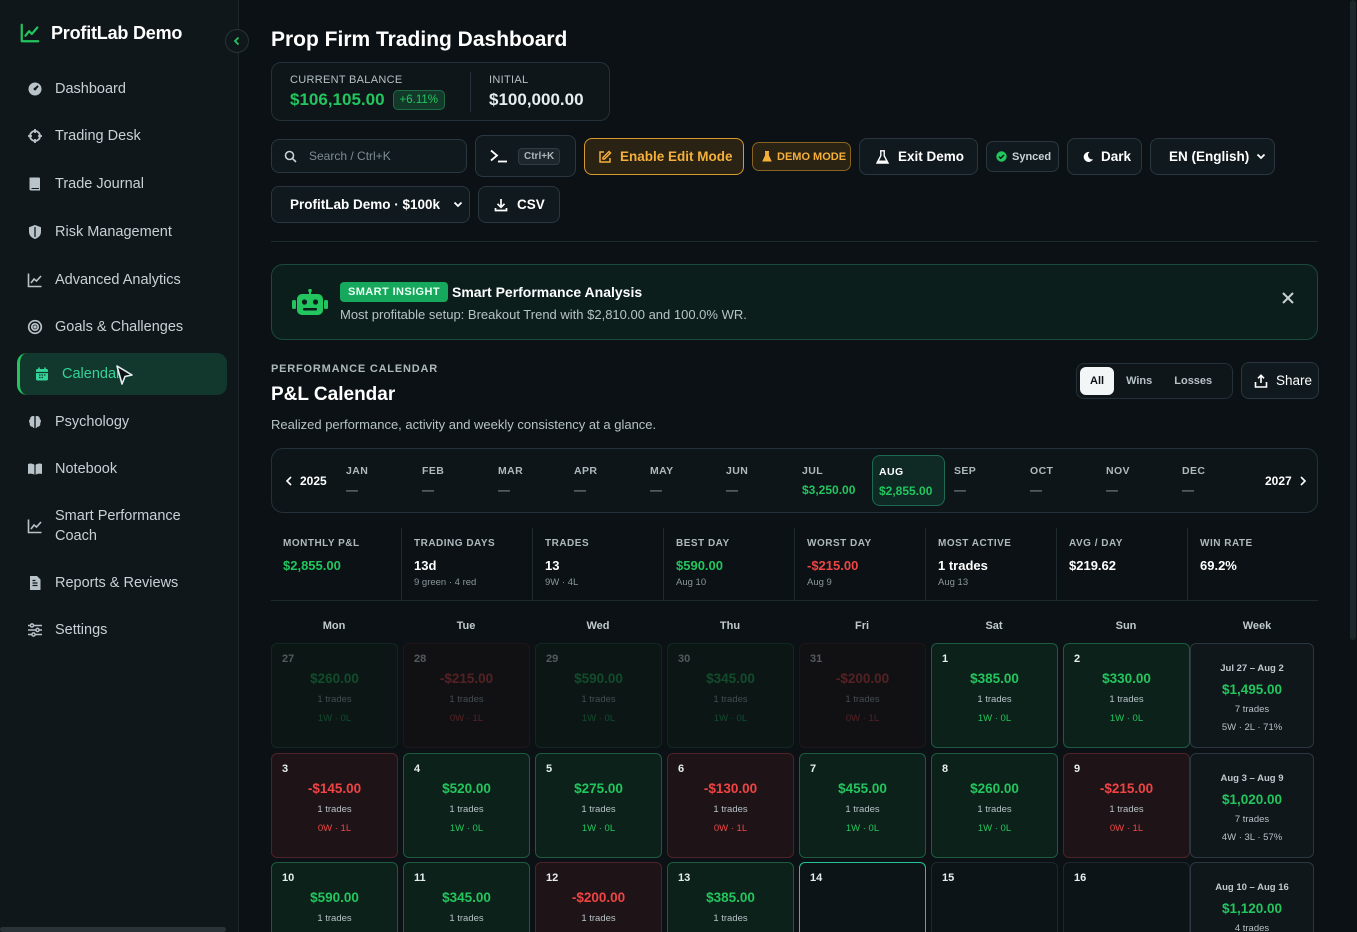 The width and height of the screenshot is (1357, 932). What do you see at coordinates (1136, 480) in the screenshot?
I see `month-nov: NOV —` at bounding box center [1136, 480].